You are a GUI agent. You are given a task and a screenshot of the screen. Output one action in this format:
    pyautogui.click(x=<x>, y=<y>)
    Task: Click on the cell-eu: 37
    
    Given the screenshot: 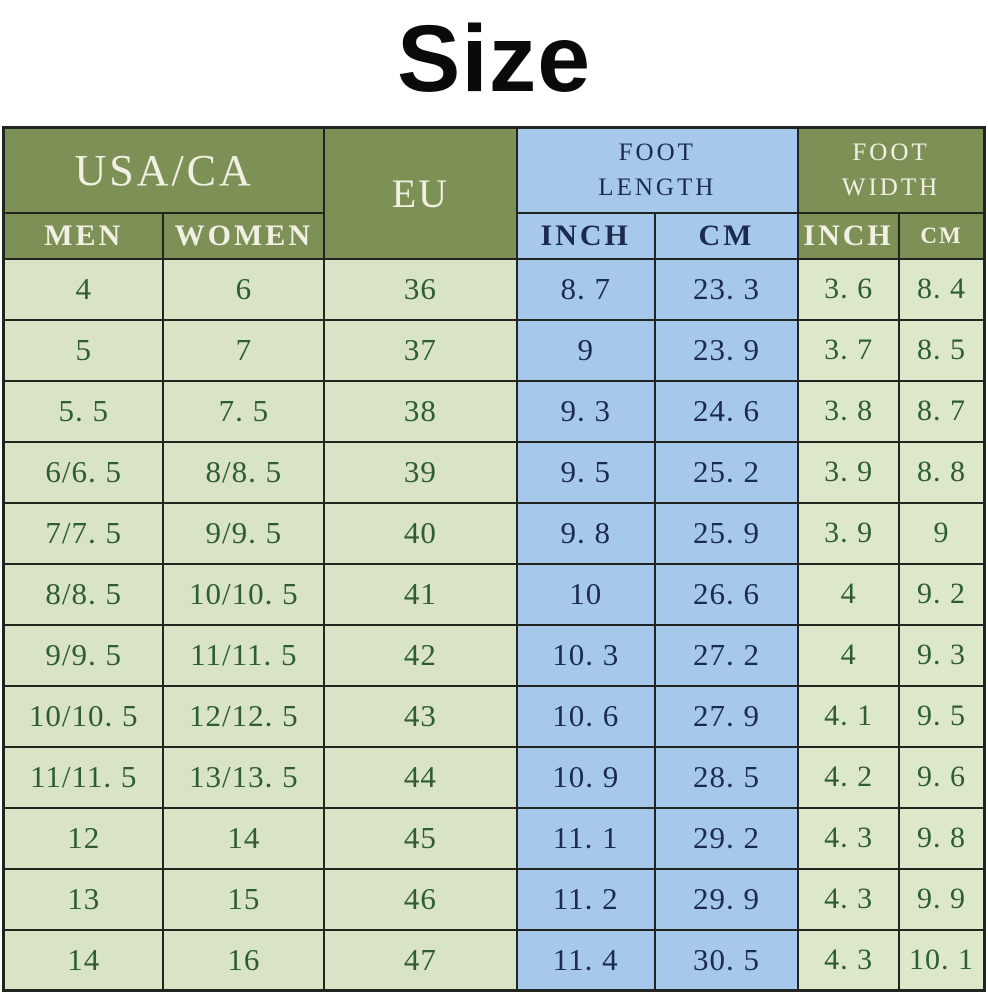 What is the action you would take?
    pyautogui.click(x=420, y=350)
    